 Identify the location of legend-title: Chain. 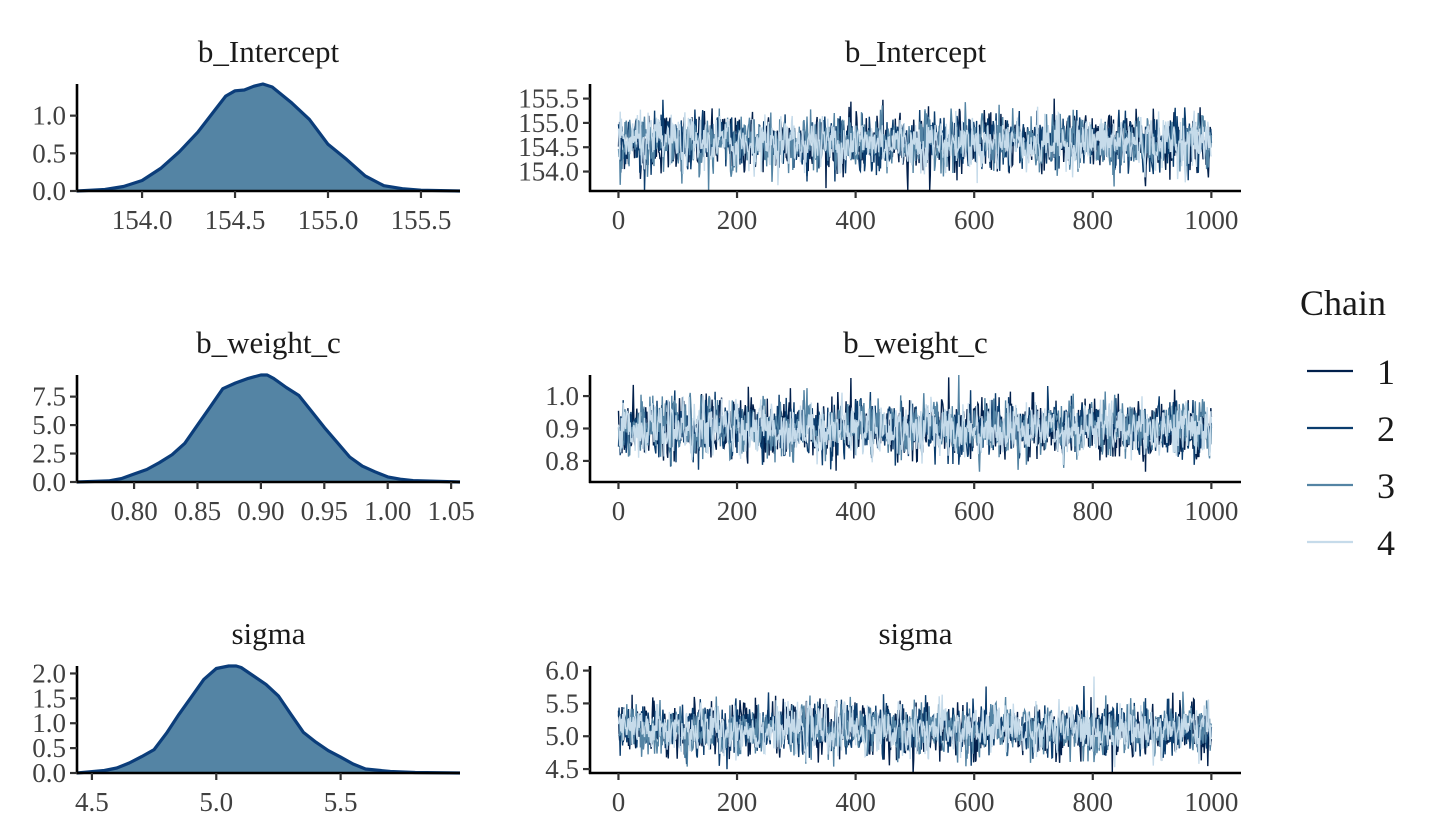
(1343, 303).